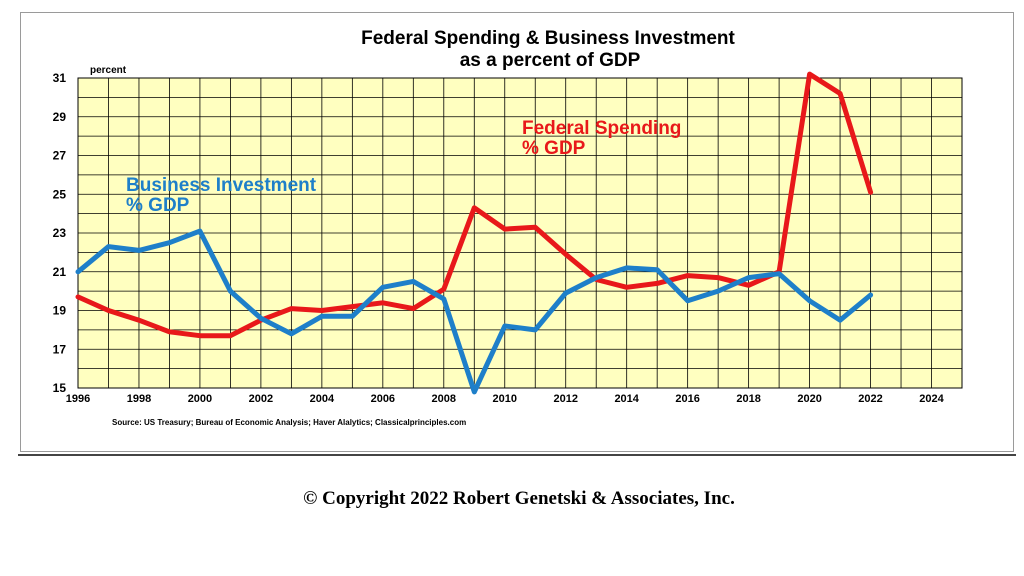 The height and width of the screenshot is (576, 1024). Describe the element at coordinates (601, 128) in the screenshot. I see `federal-spending-label: Federal Spending` at that location.